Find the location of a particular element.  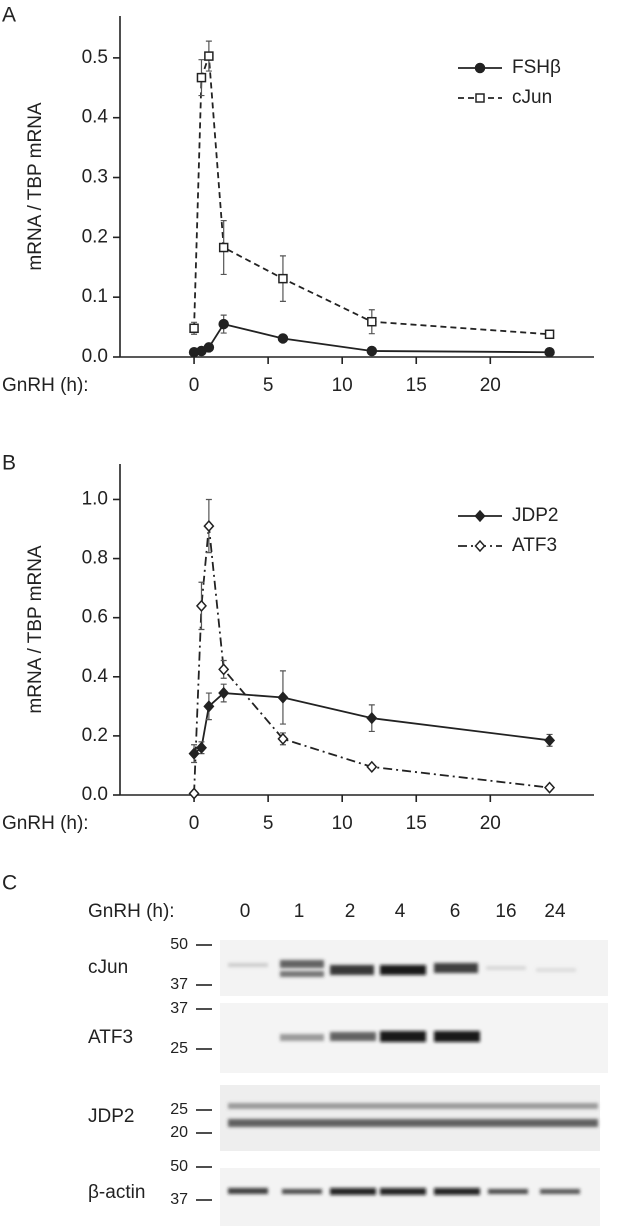

blot-row-label: JDP2 is located at coordinates (111, 1116).